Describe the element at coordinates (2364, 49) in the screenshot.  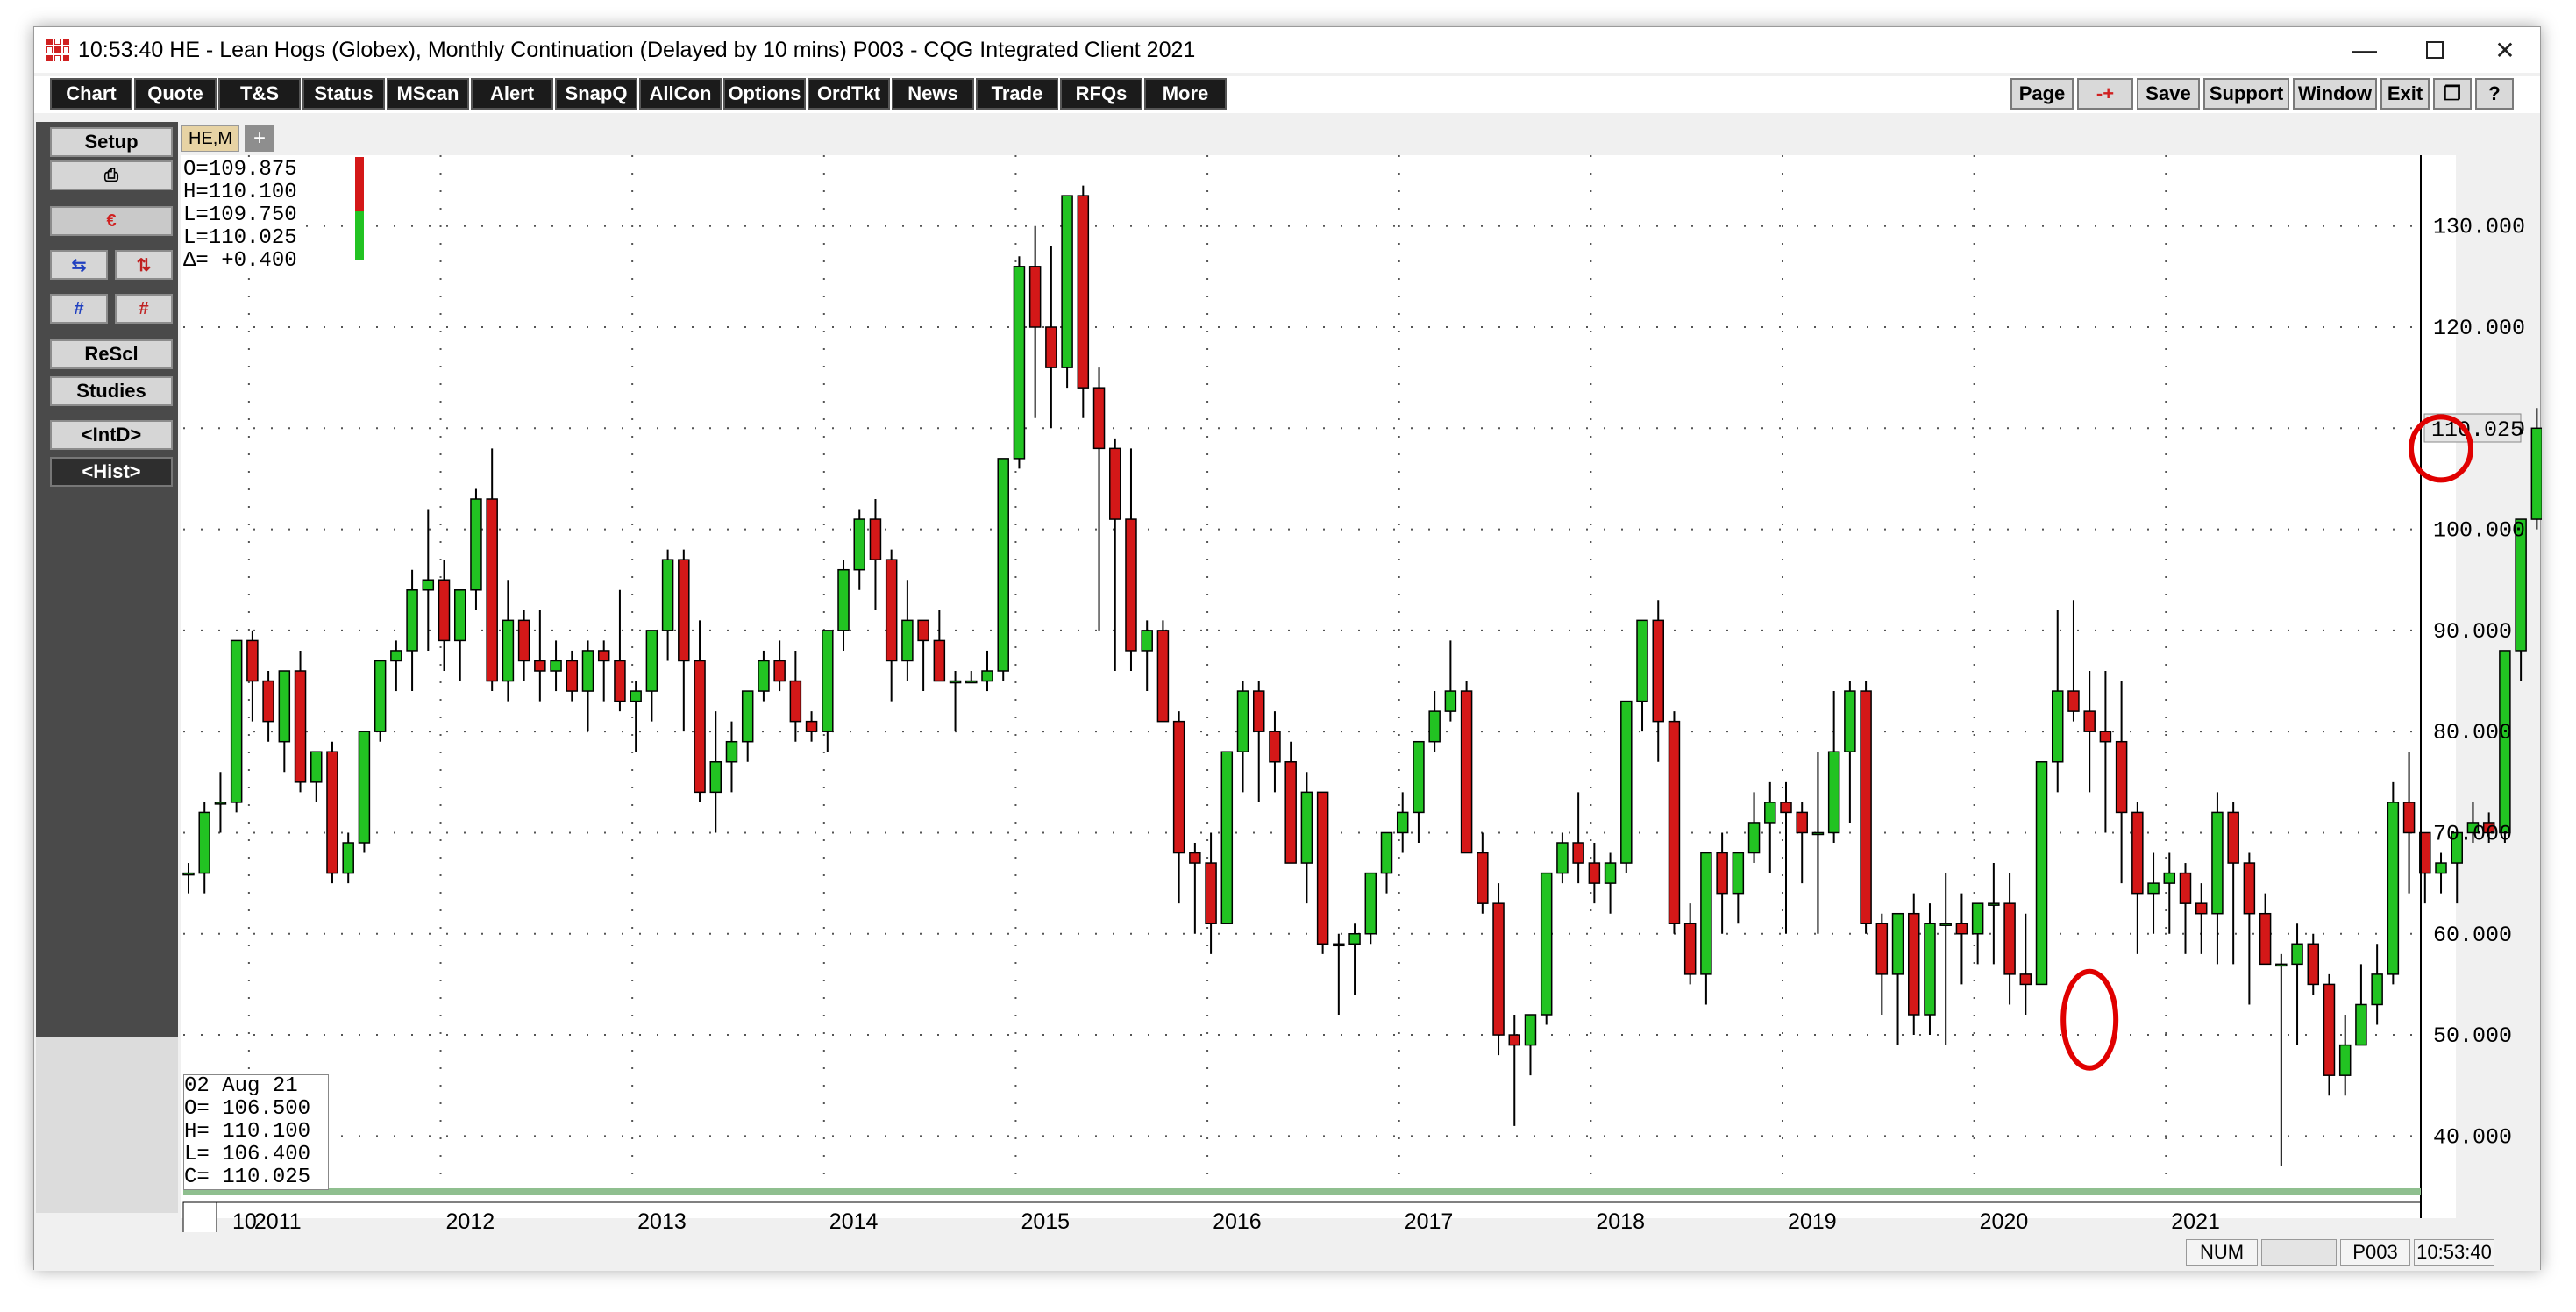
I see `minimize-button: —` at that location.